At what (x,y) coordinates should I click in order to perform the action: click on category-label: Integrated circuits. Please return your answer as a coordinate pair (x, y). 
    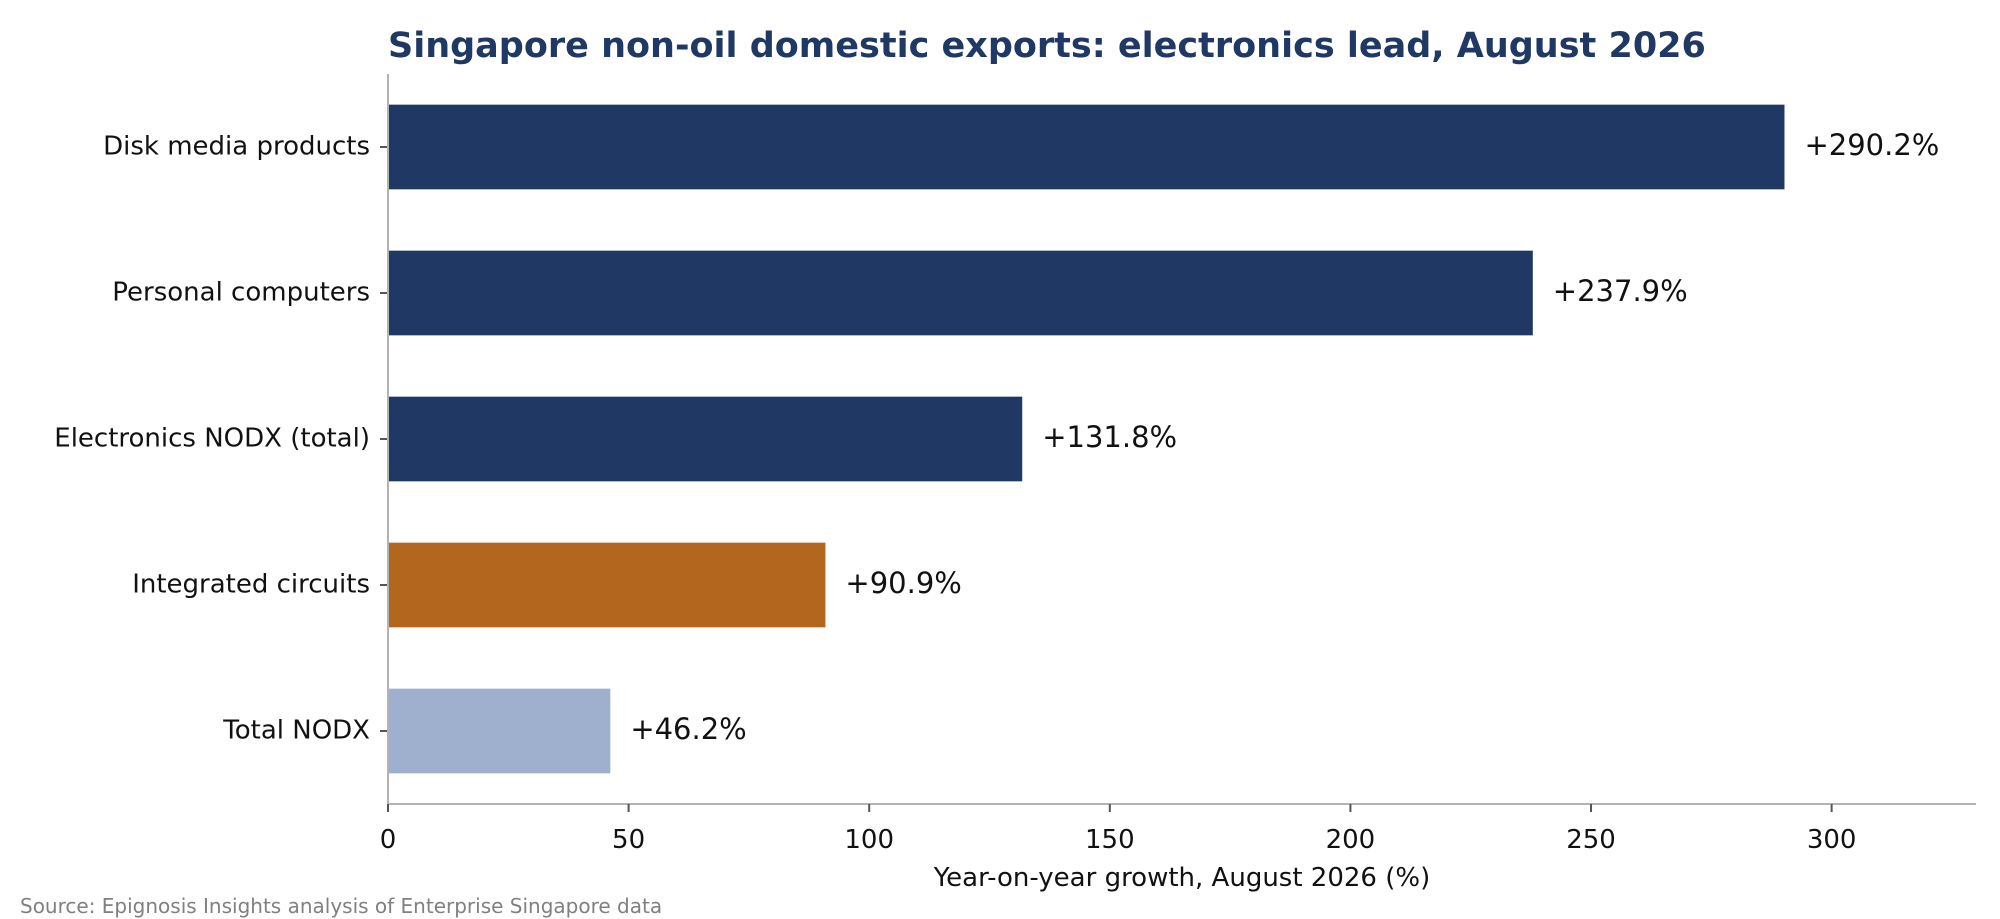
    Looking at the image, I should click on (251, 585).